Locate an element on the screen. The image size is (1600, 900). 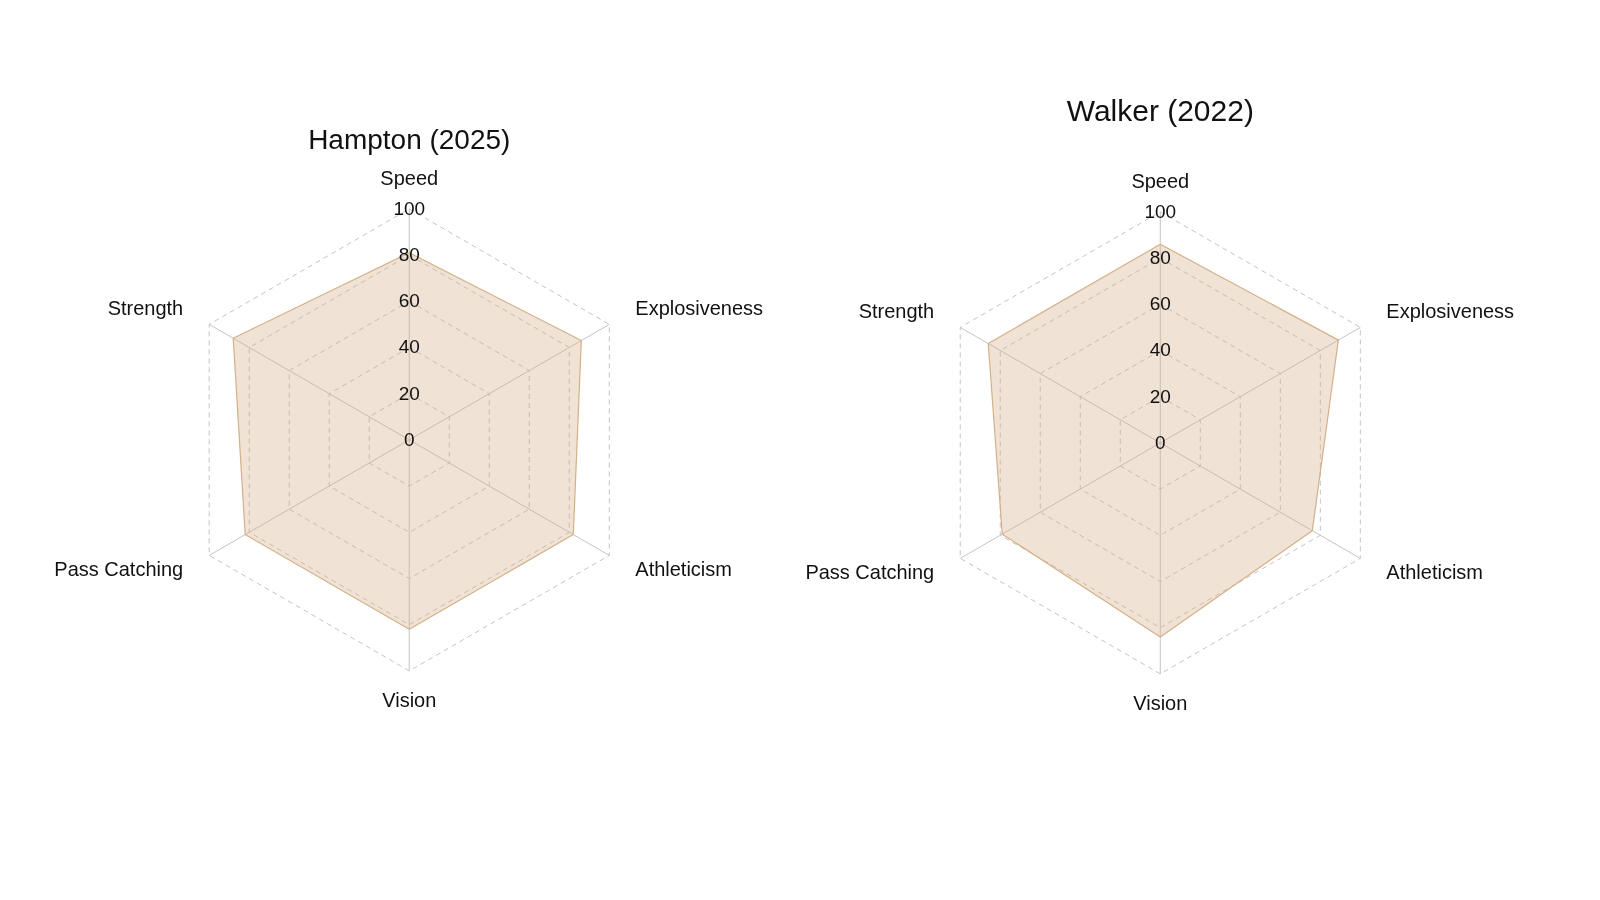
chart-title: Walker (2022) is located at coordinates (1160, 110).